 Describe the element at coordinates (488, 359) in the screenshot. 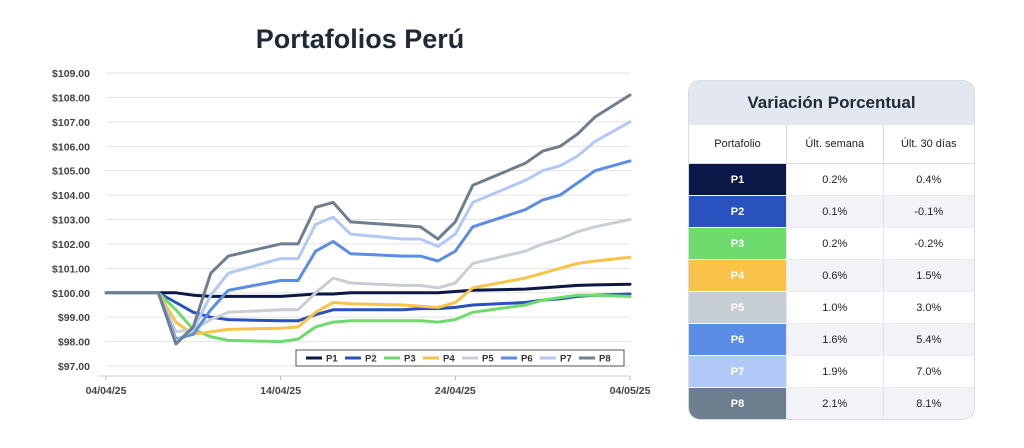

I see `legend-label: P5` at that location.